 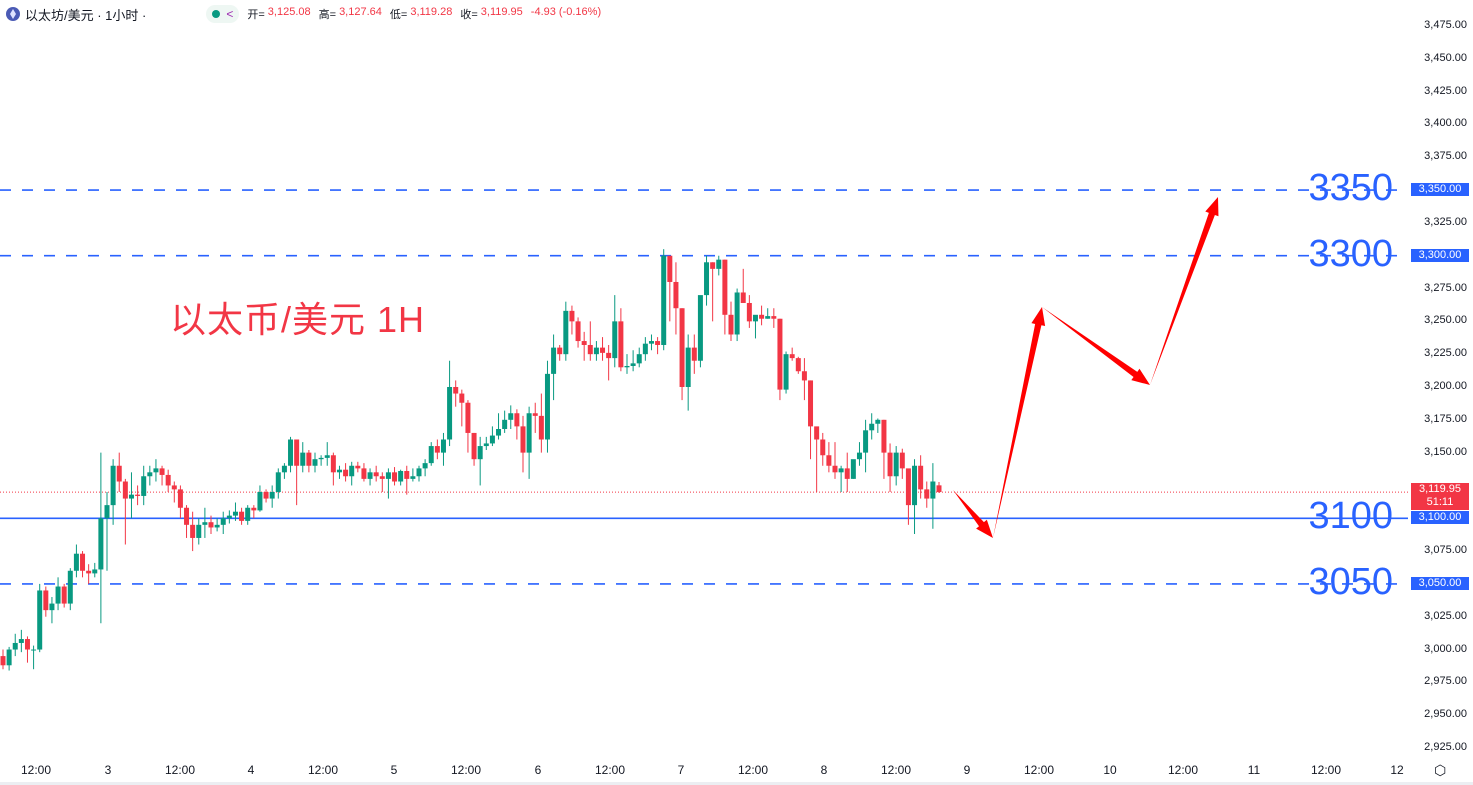 I want to click on level-label-3350: 3350, so click(x=1350, y=188).